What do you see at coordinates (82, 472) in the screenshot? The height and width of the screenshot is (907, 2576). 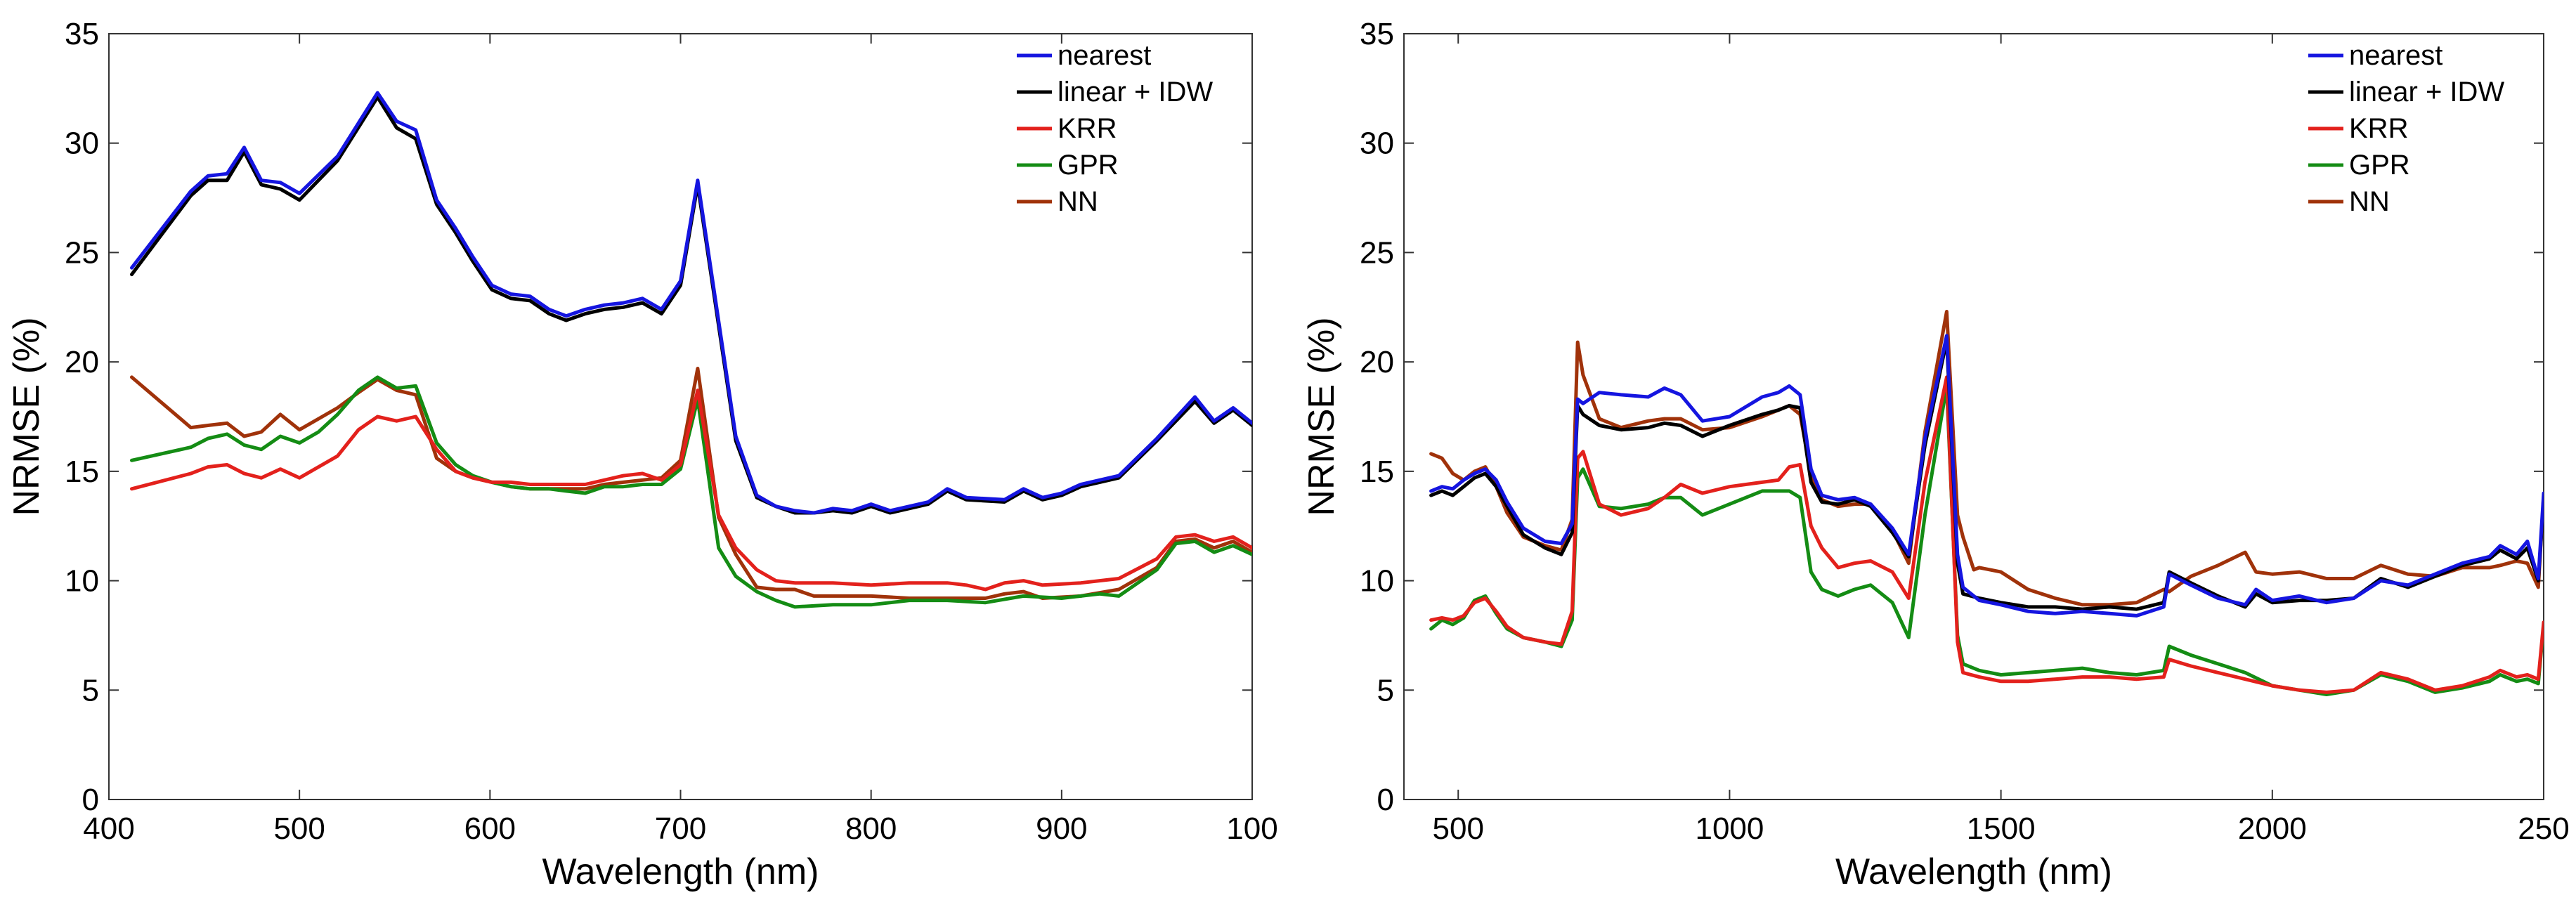 I see `chart0-y-tick-label: 15` at bounding box center [82, 472].